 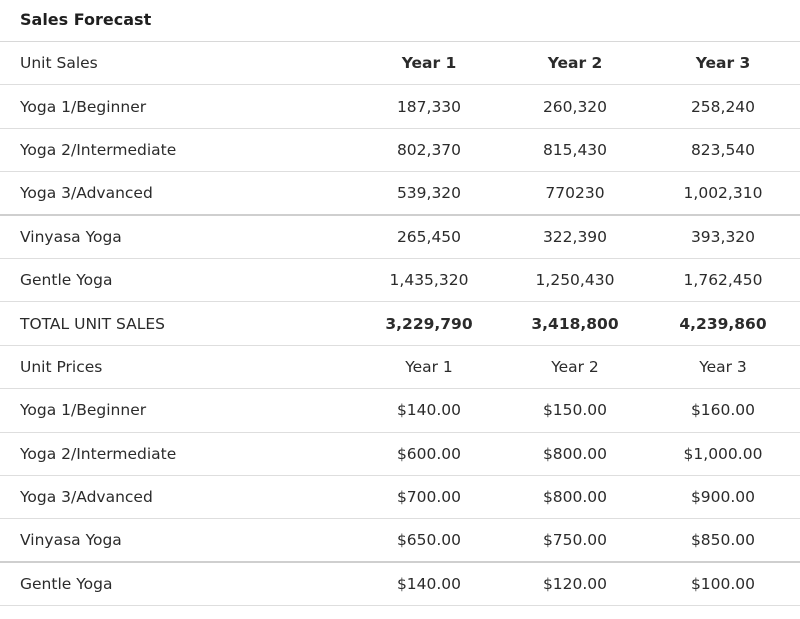 I want to click on unit-prices-header-year1: Year 1, so click(x=429, y=366).